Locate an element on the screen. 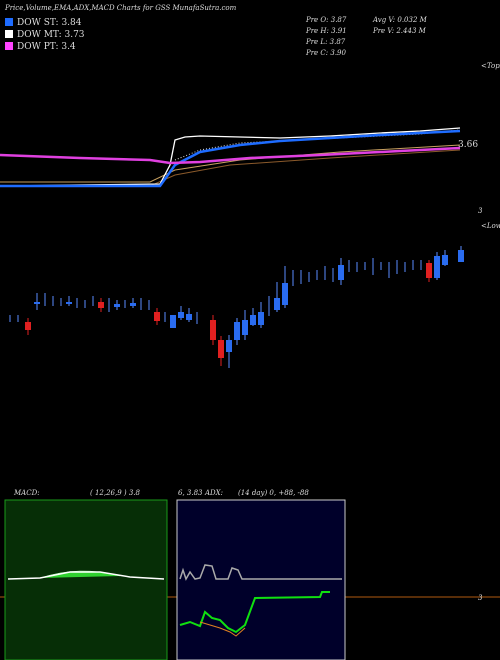  legend-label: DOW MT: 3.73 is located at coordinates (51, 35).